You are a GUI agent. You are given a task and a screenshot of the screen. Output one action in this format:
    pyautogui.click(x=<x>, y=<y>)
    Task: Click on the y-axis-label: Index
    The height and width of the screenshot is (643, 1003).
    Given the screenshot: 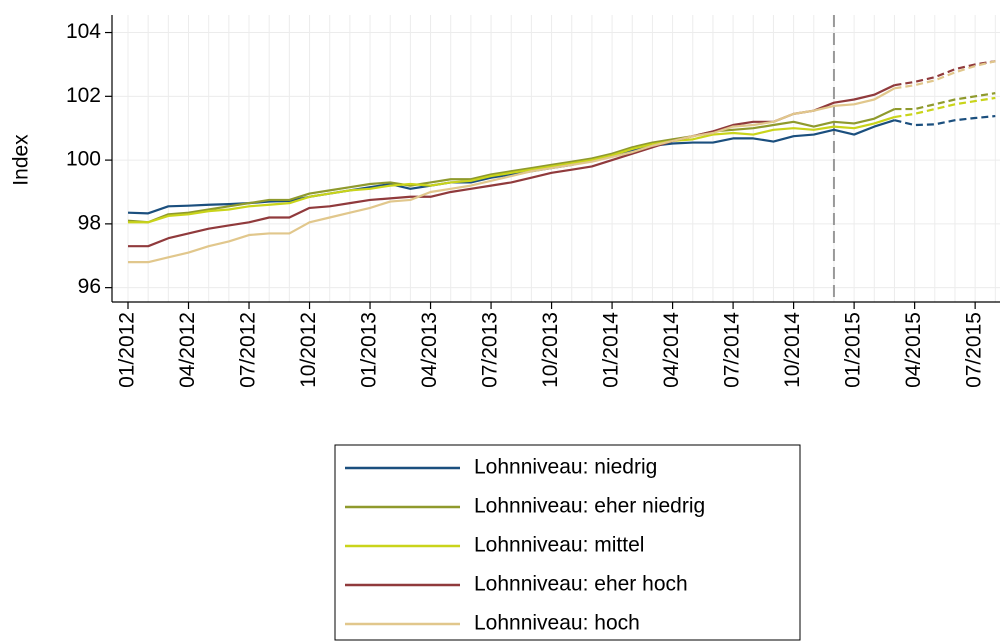 What is the action you would take?
    pyautogui.click(x=21, y=160)
    